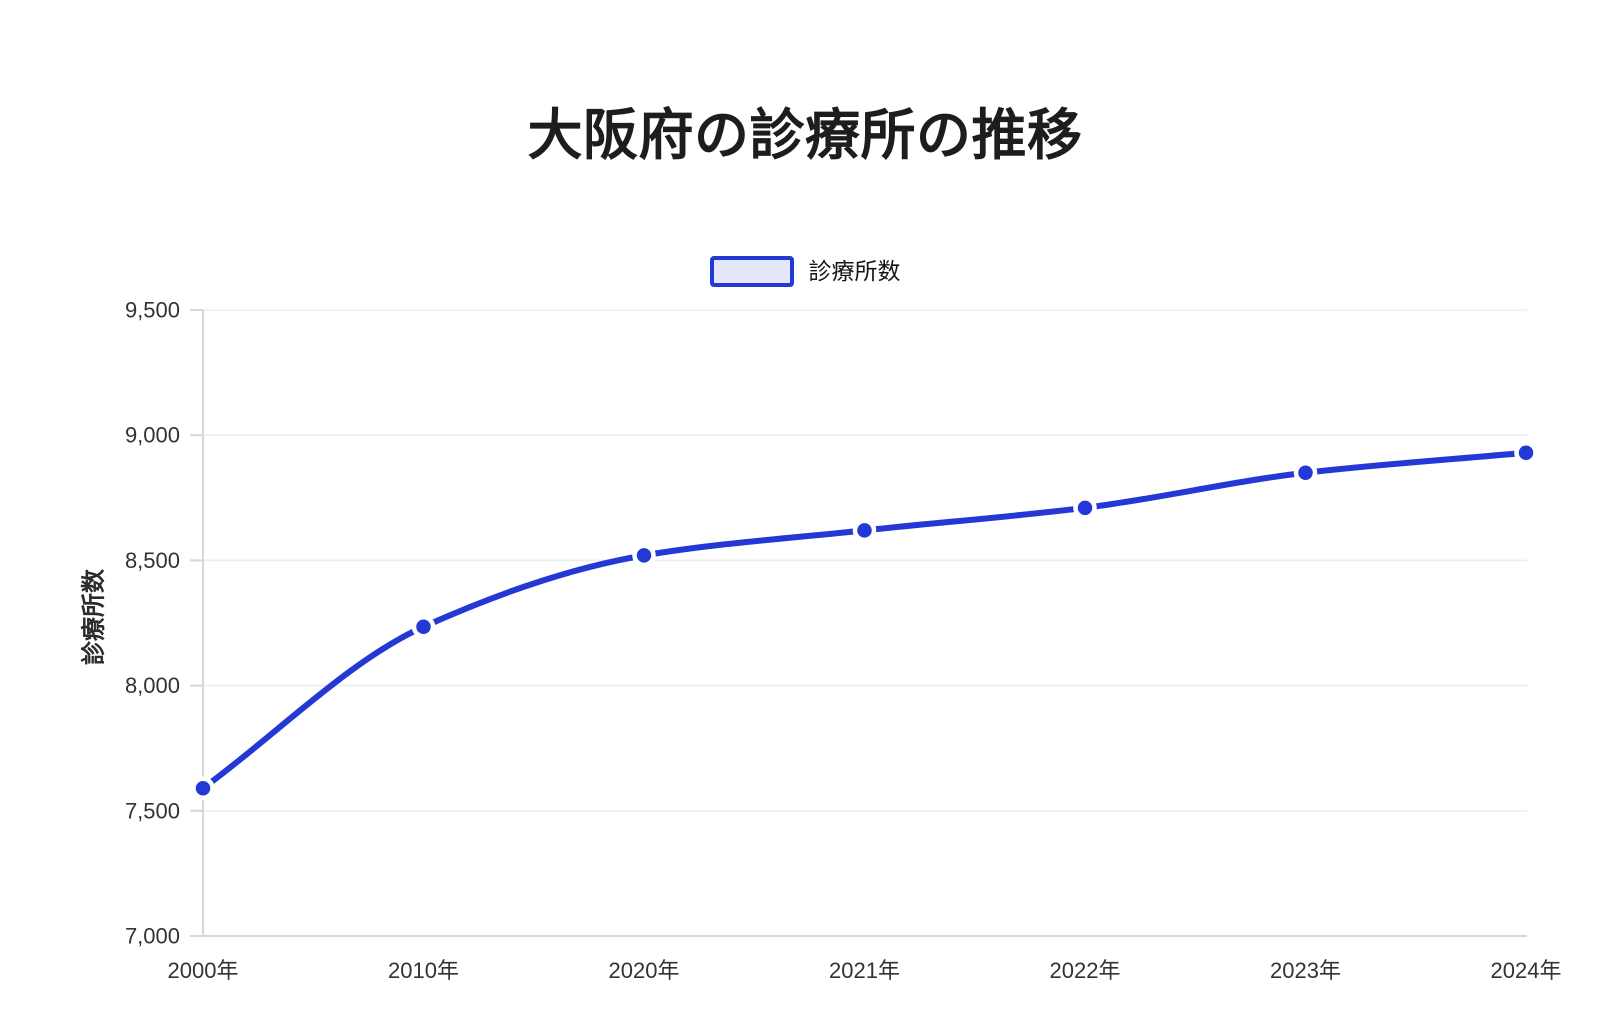 The width and height of the screenshot is (1610, 1026). Describe the element at coordinates (1305, 970) in the screenshot. I see `x-tick-label: 2023年` at that location.